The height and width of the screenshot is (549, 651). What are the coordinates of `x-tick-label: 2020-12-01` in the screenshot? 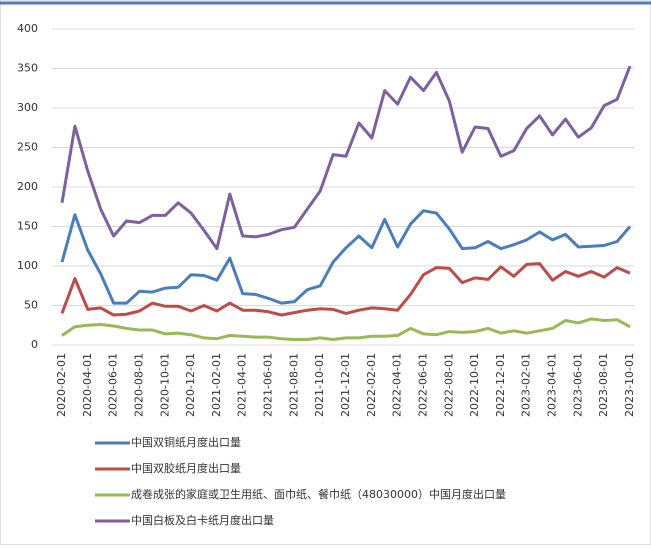 It's located at (190, 385).